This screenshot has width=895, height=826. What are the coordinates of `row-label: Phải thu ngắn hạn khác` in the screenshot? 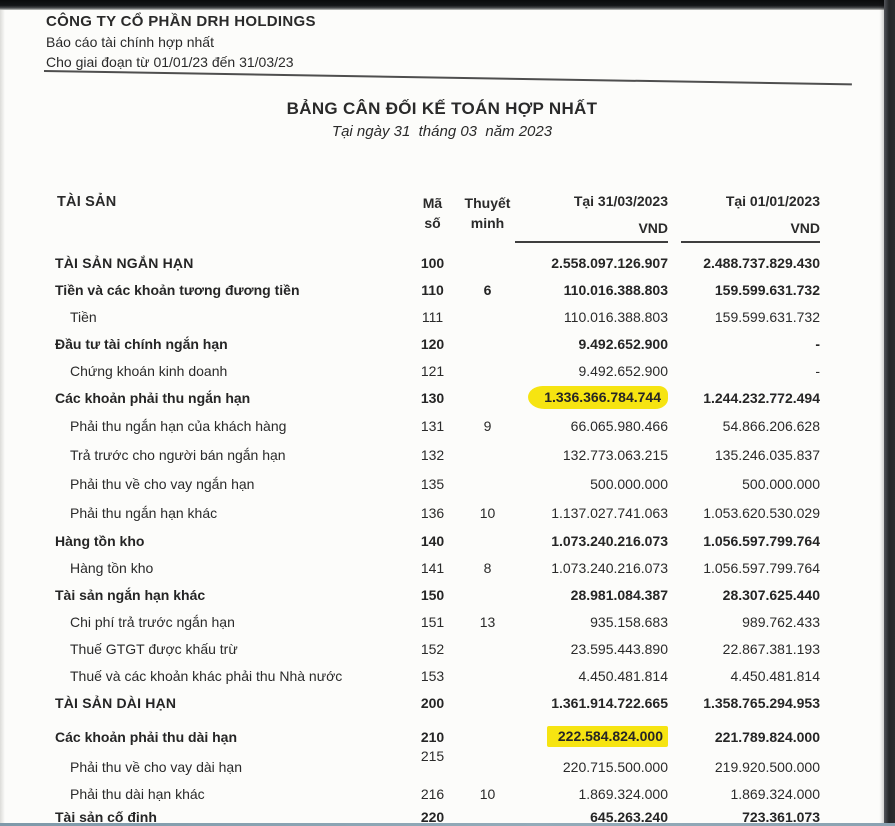 It's located at (144, 512).